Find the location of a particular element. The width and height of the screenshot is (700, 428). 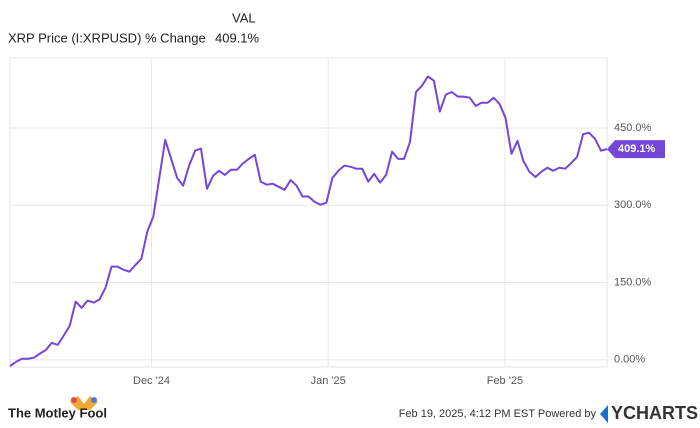

x-tick-label: Feb '25 is located at coordinates (505, 381).